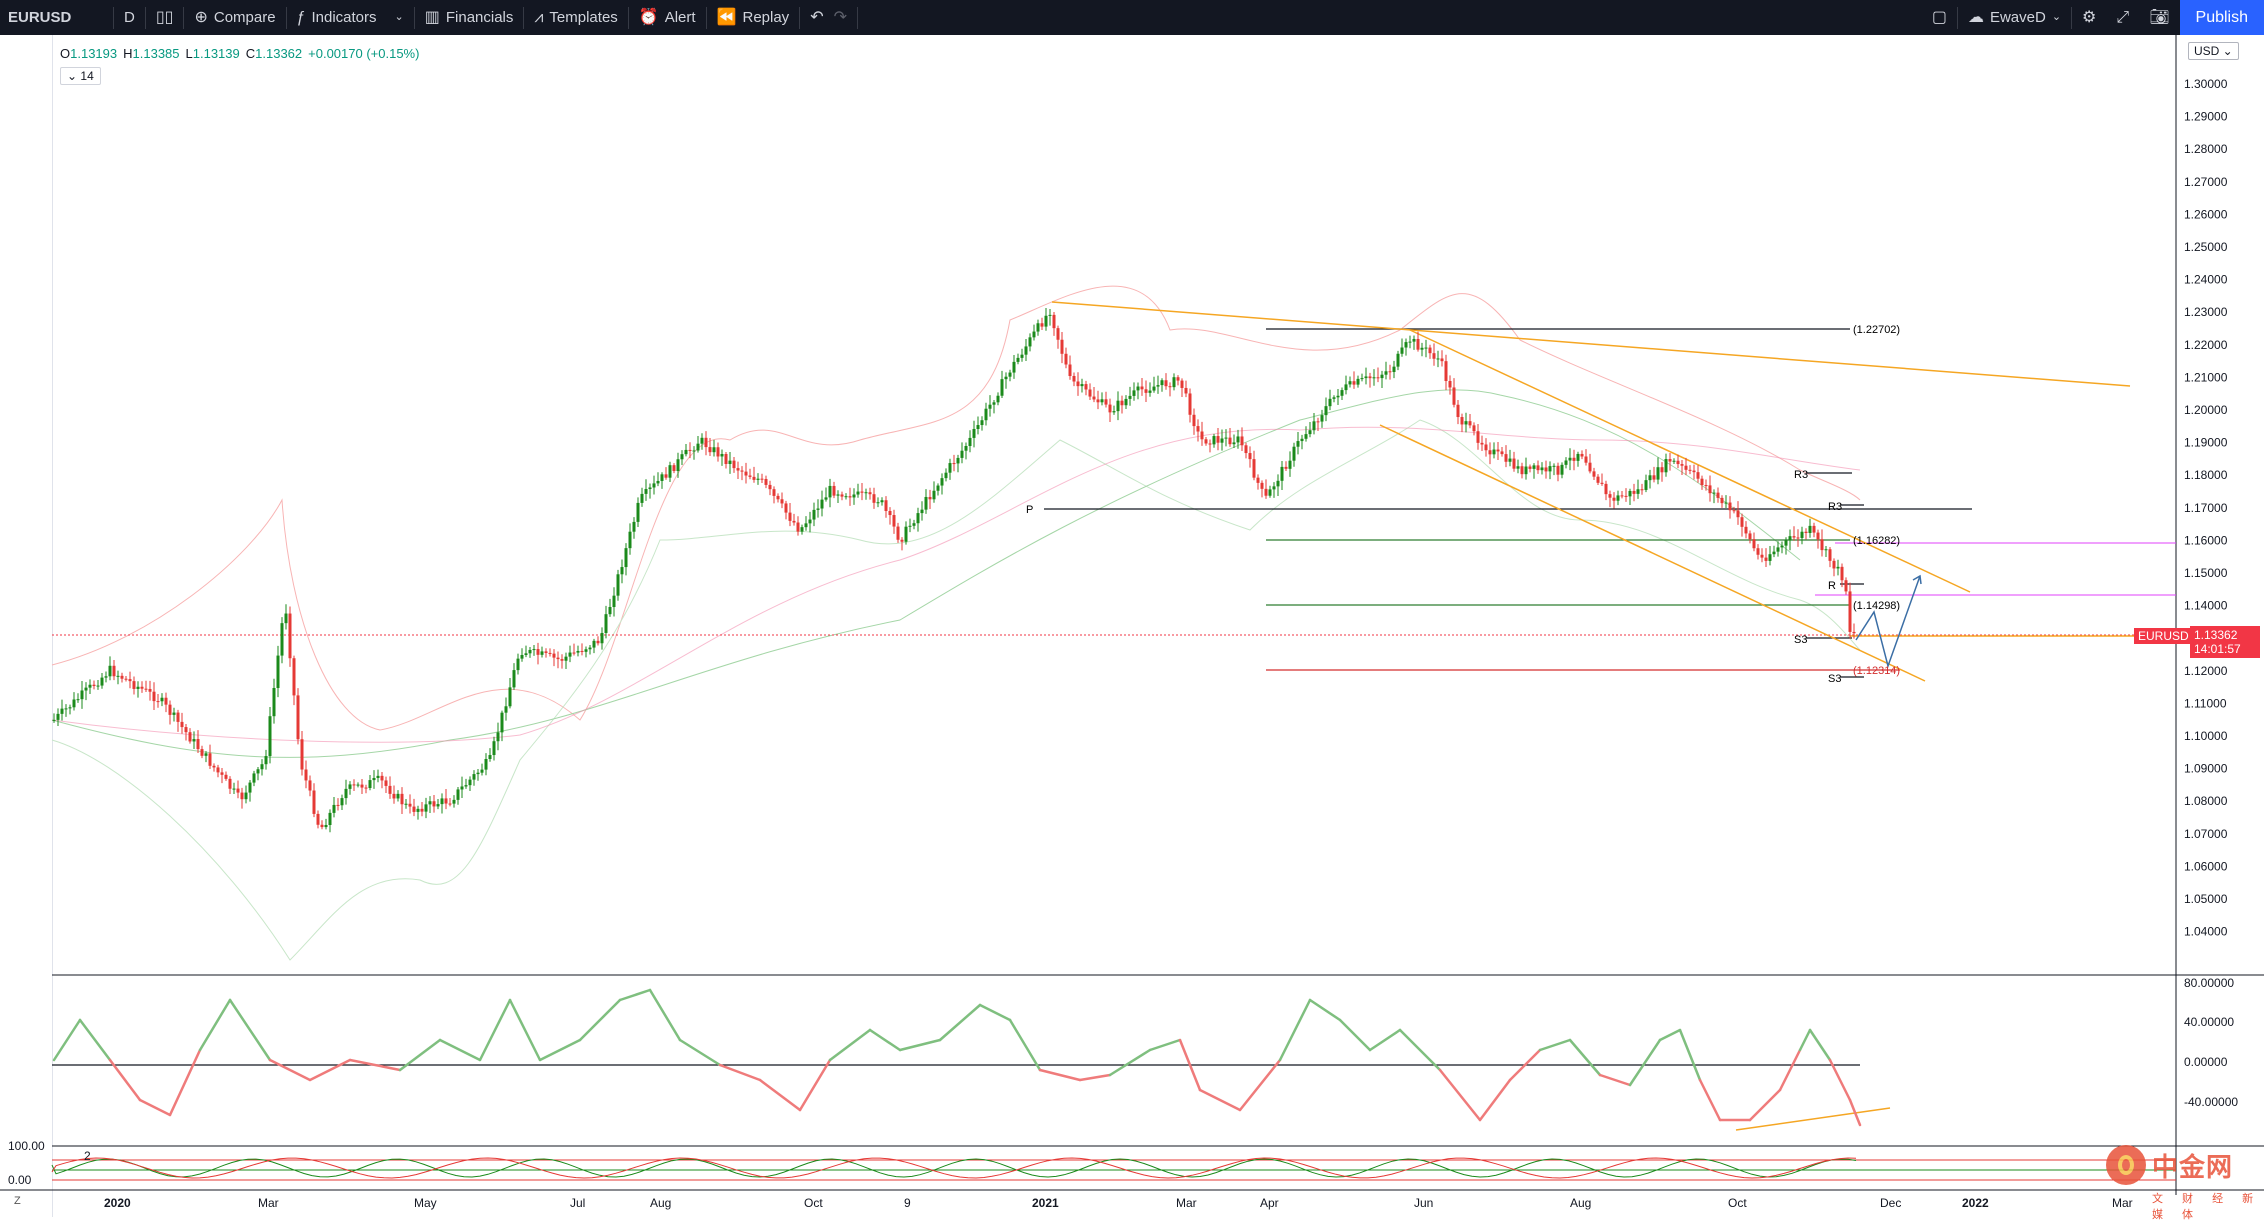 The width and height of the screenshot is (2264, 1222). Describe the element at coordinates (2206, 214) in the screenshot. I see `price-tick-label: 1.26000` at that location.